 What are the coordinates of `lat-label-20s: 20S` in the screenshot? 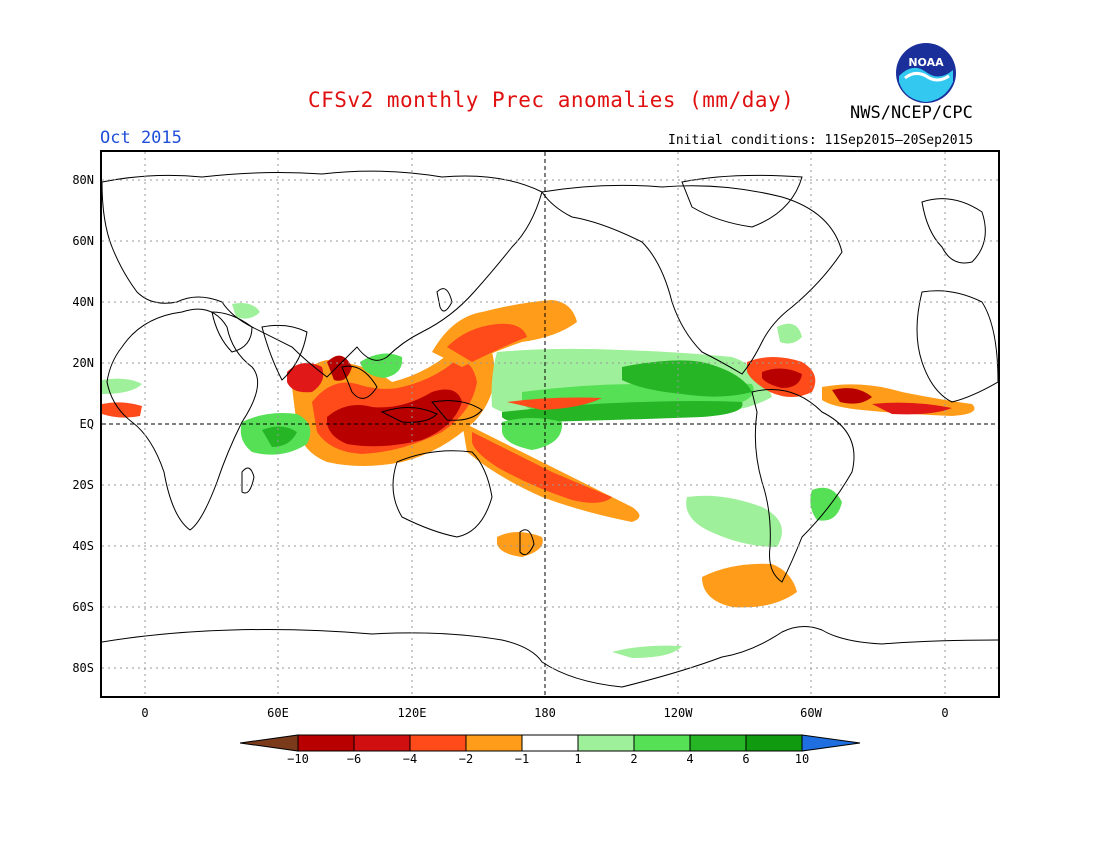 It's located at (83, 485).